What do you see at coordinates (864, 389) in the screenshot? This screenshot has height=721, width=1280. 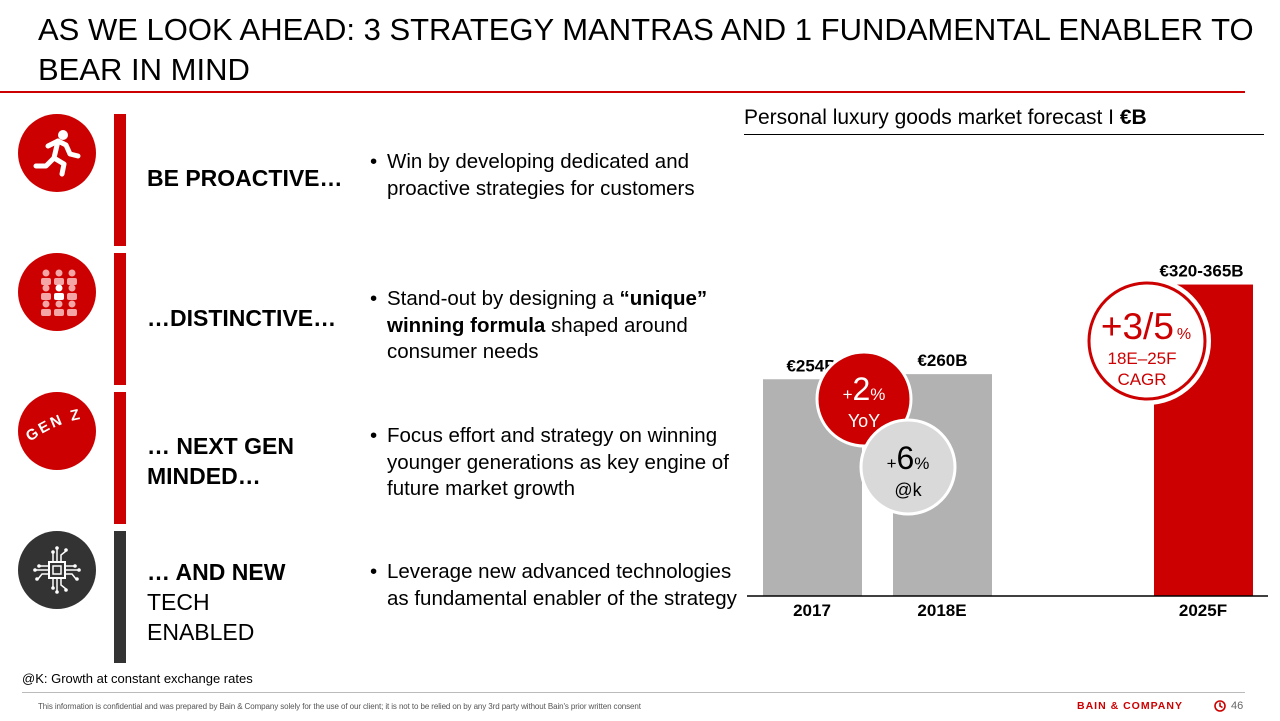 I see `svg-text: +2%` at bounding box center [864, 389].